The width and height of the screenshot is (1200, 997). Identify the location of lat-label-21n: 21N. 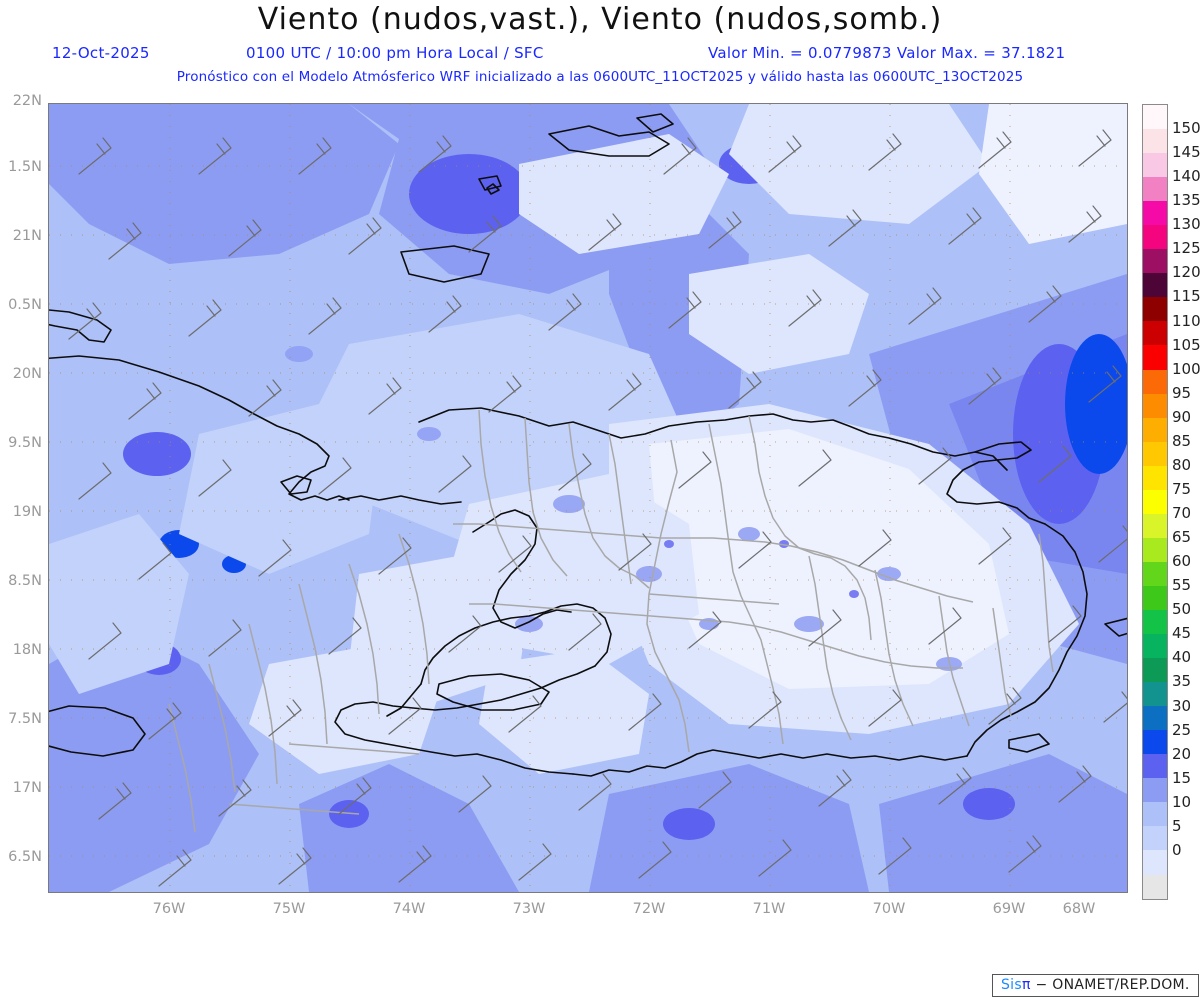
(27, 236).